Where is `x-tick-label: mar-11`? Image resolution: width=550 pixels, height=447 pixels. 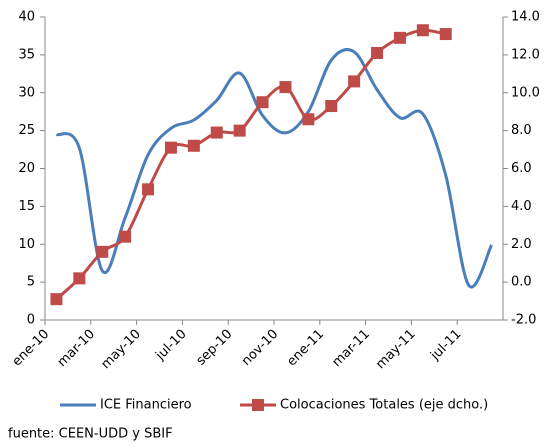
x-tick-label: mar-11 is located at coordinates (350, 348).